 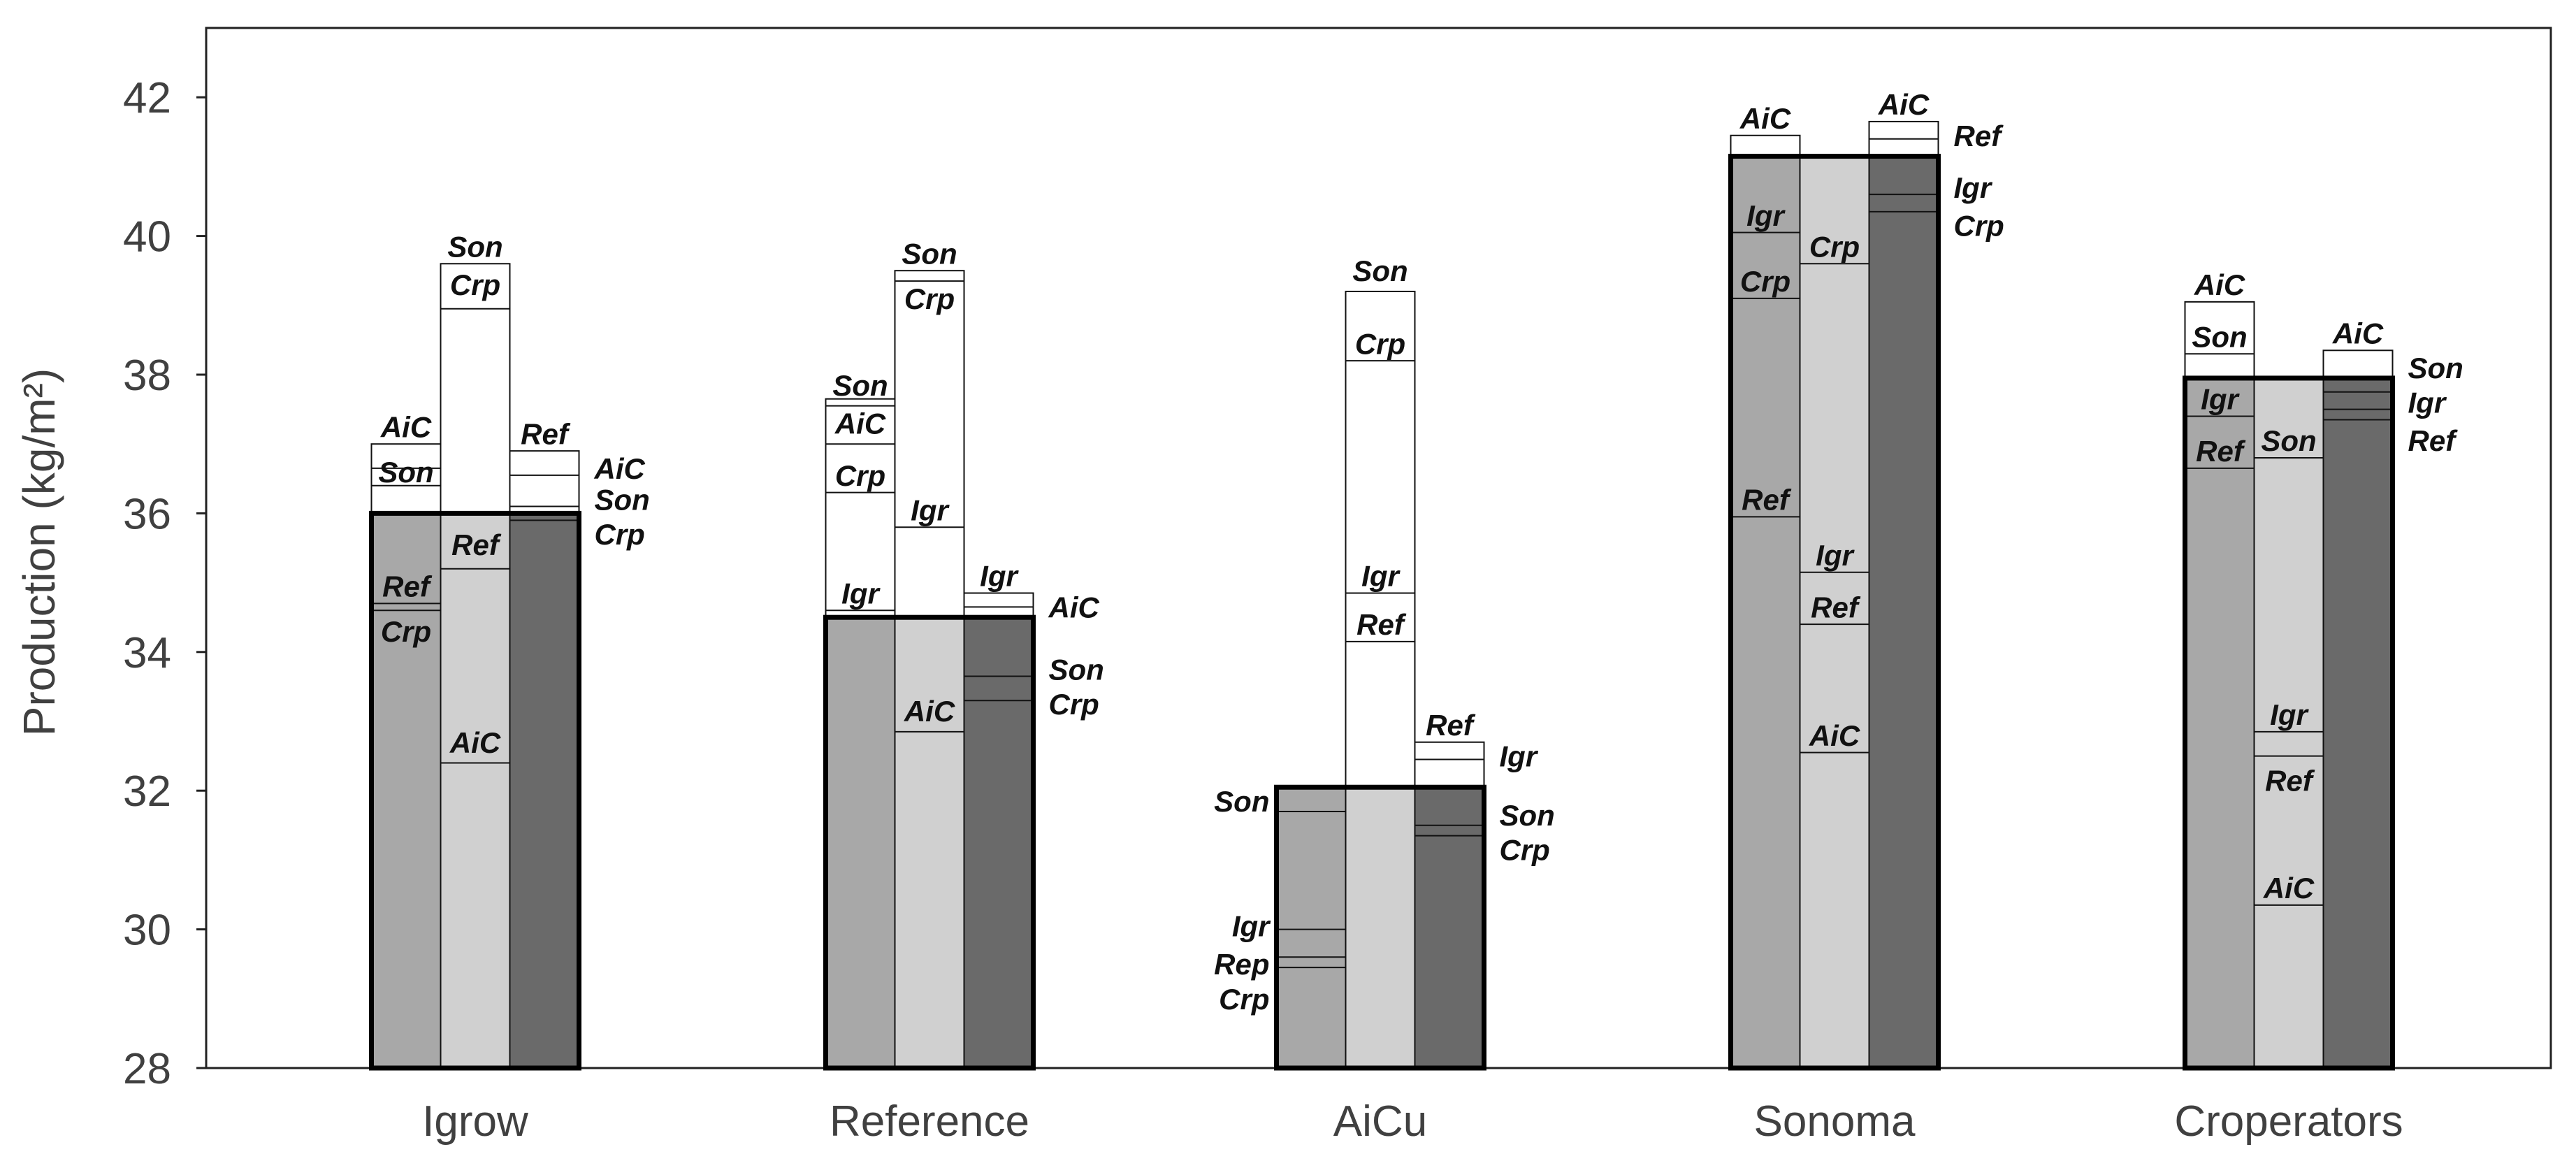 I want to click on bar-annotation: Rep, so click(x=1241, y=965).